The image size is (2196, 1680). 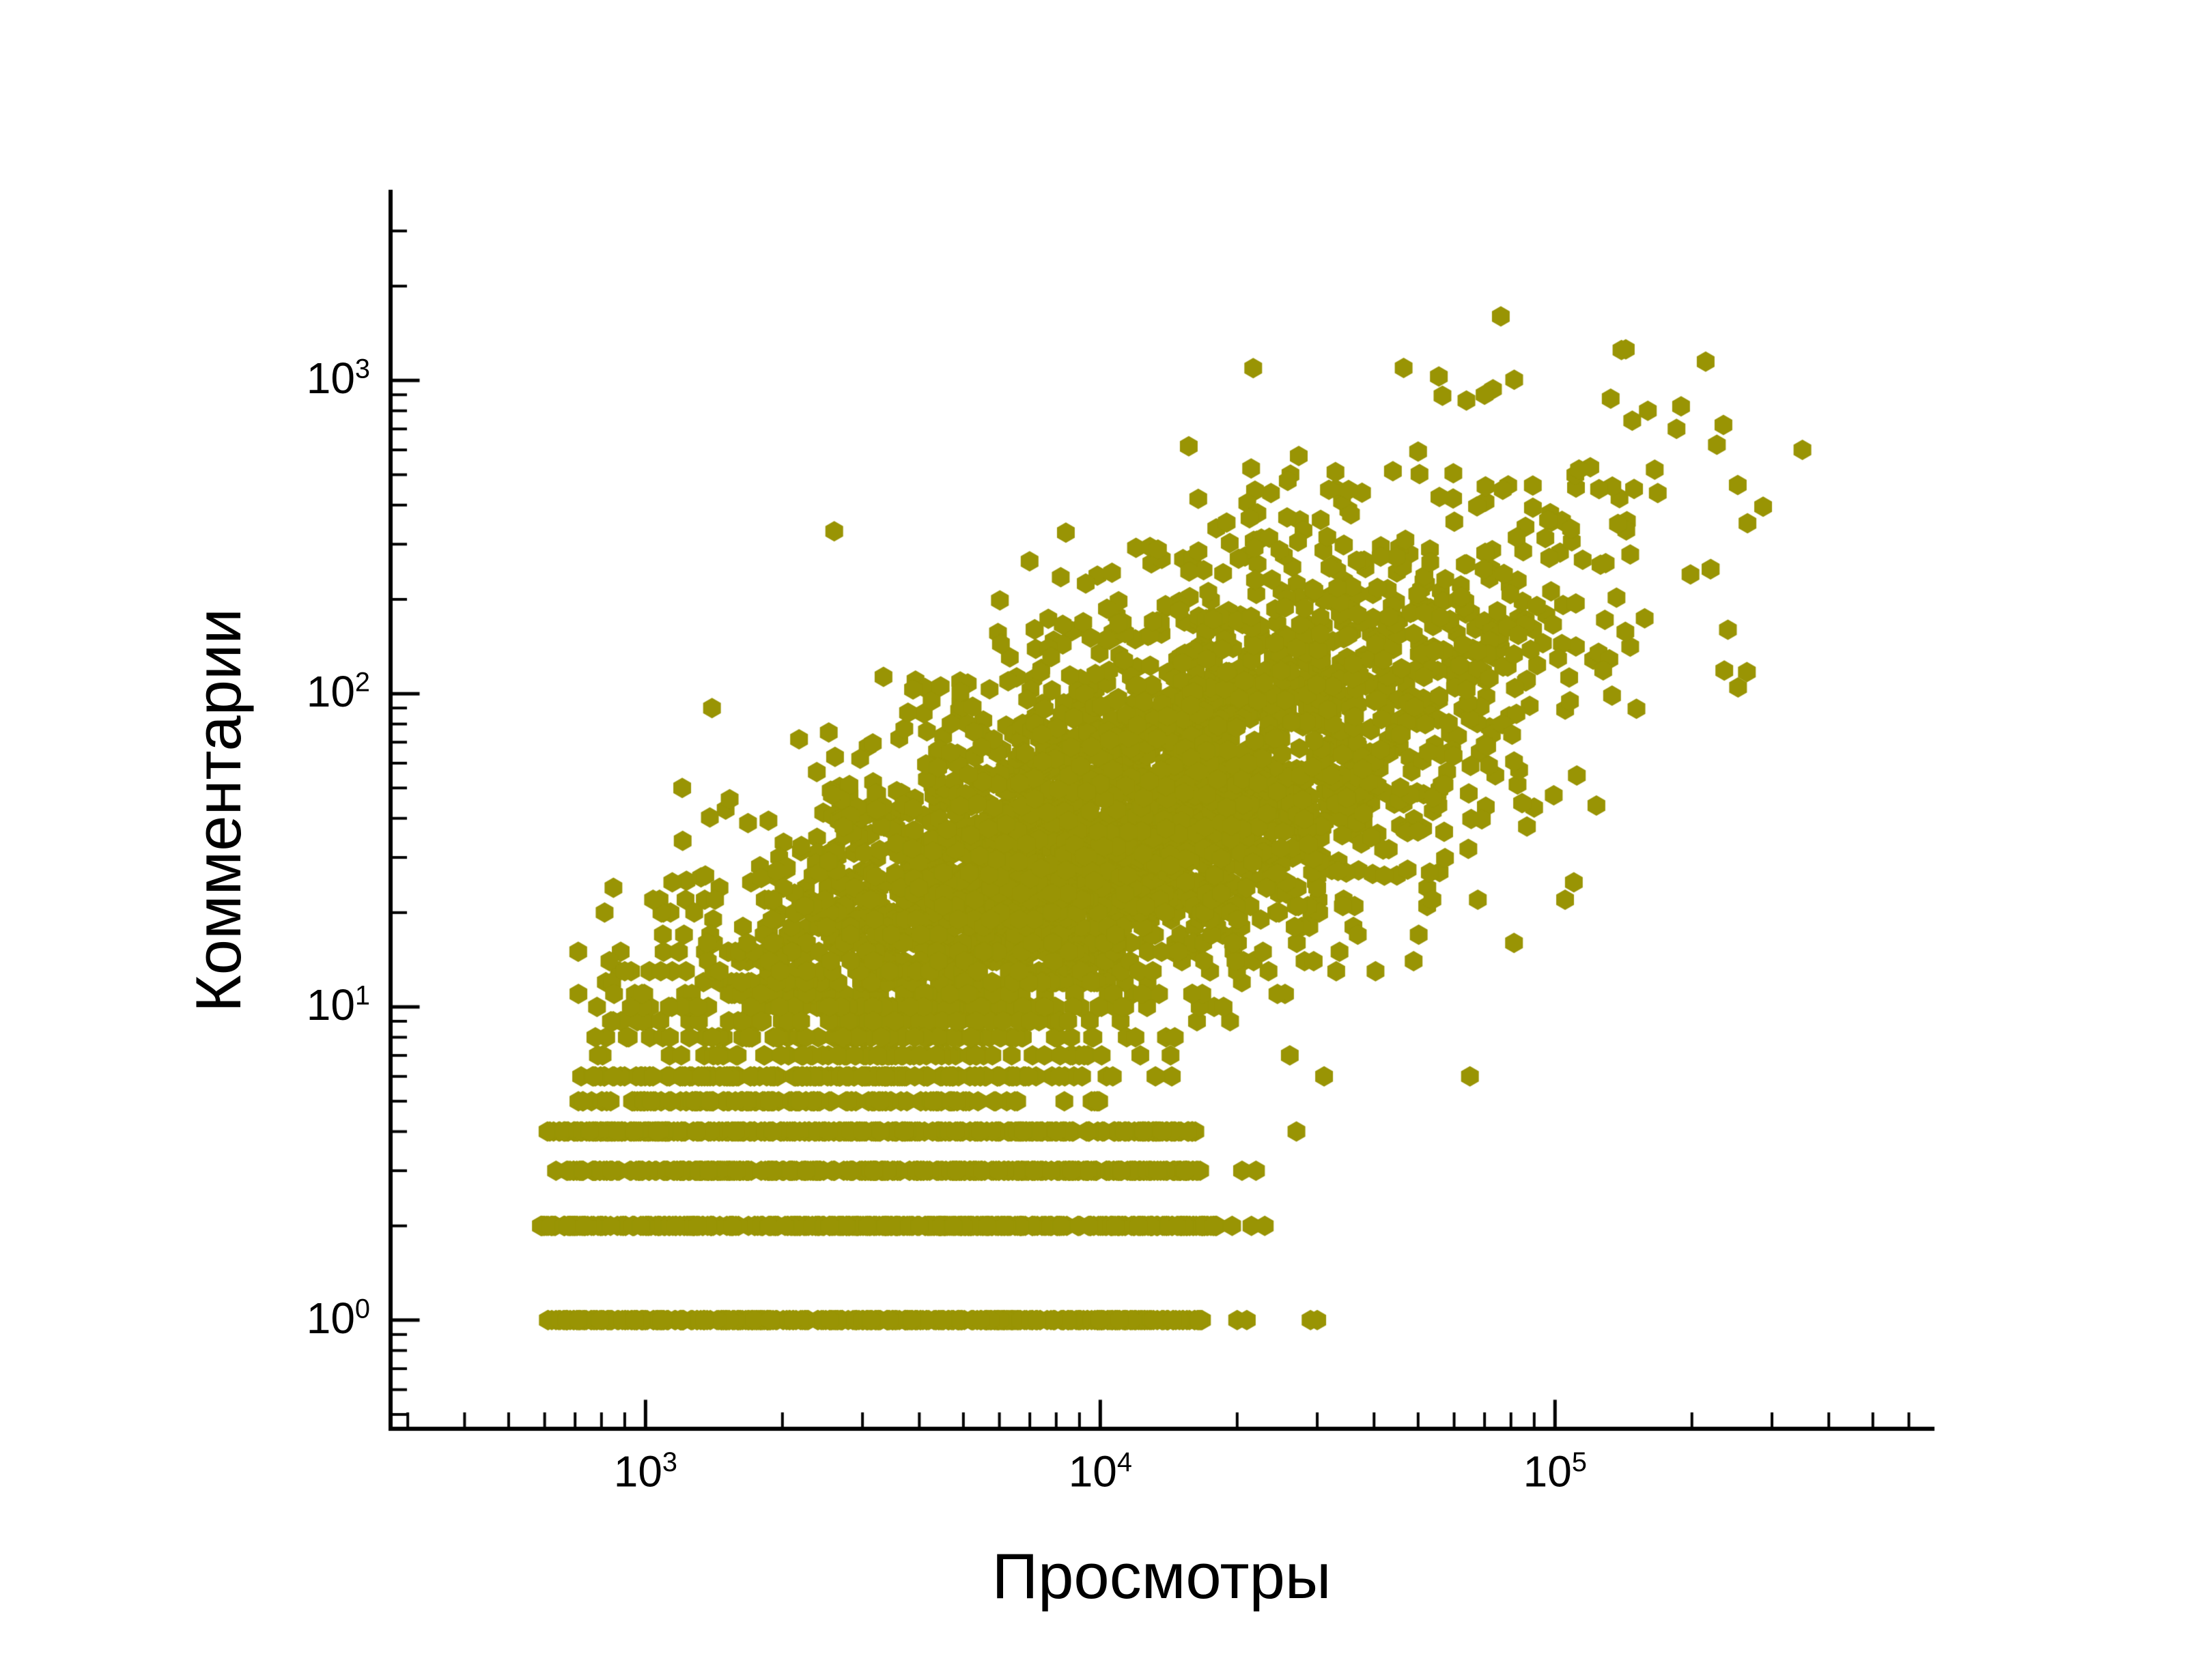 I want to click on y-axis-title: Комментарии, so click(x=218, y=810).